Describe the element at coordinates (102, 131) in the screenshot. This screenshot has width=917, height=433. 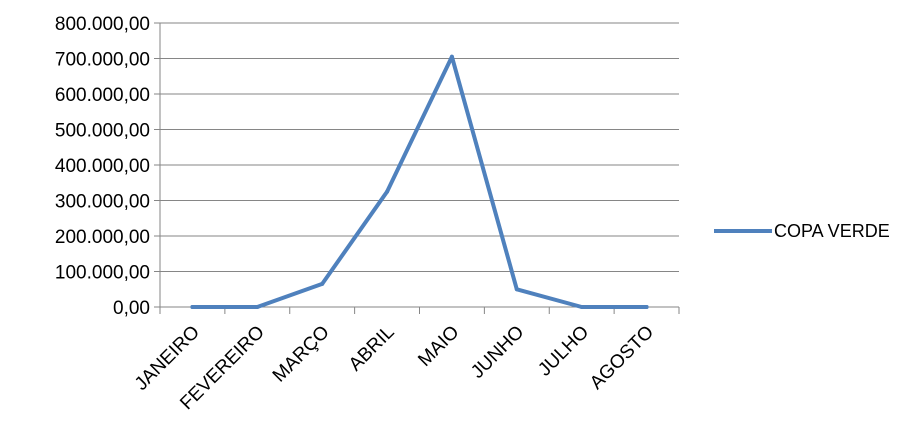
I see `y-tick-label: 500.000,00` at that location.